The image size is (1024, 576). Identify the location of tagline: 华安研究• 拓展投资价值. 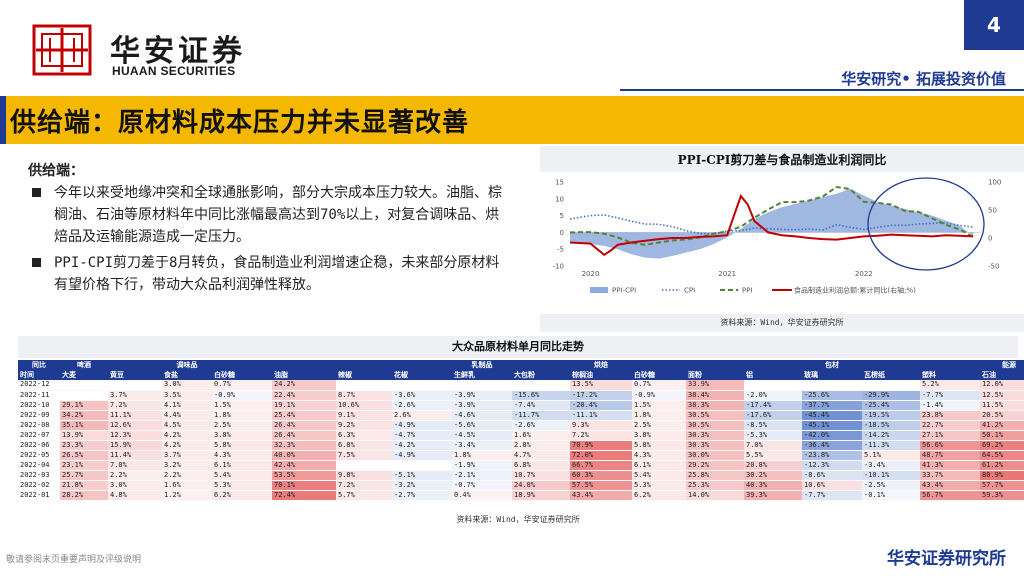
(923, 79).